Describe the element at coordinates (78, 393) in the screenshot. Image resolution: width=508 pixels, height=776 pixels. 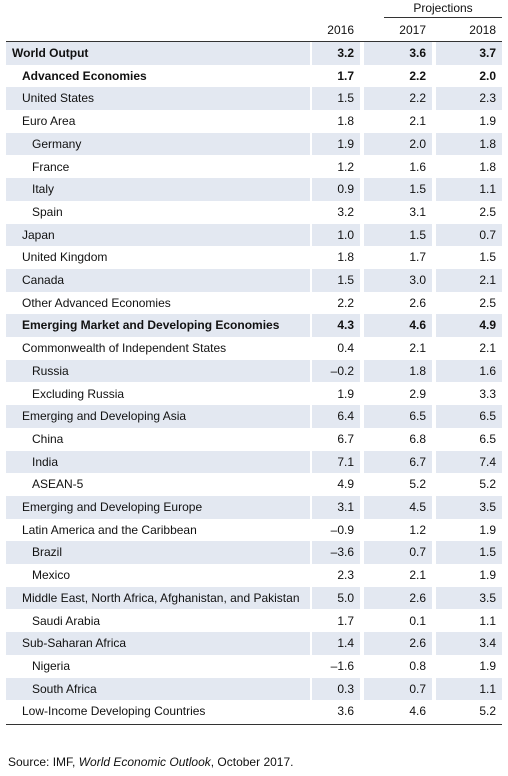
I see `row-label: Excluding Russia` at that location.